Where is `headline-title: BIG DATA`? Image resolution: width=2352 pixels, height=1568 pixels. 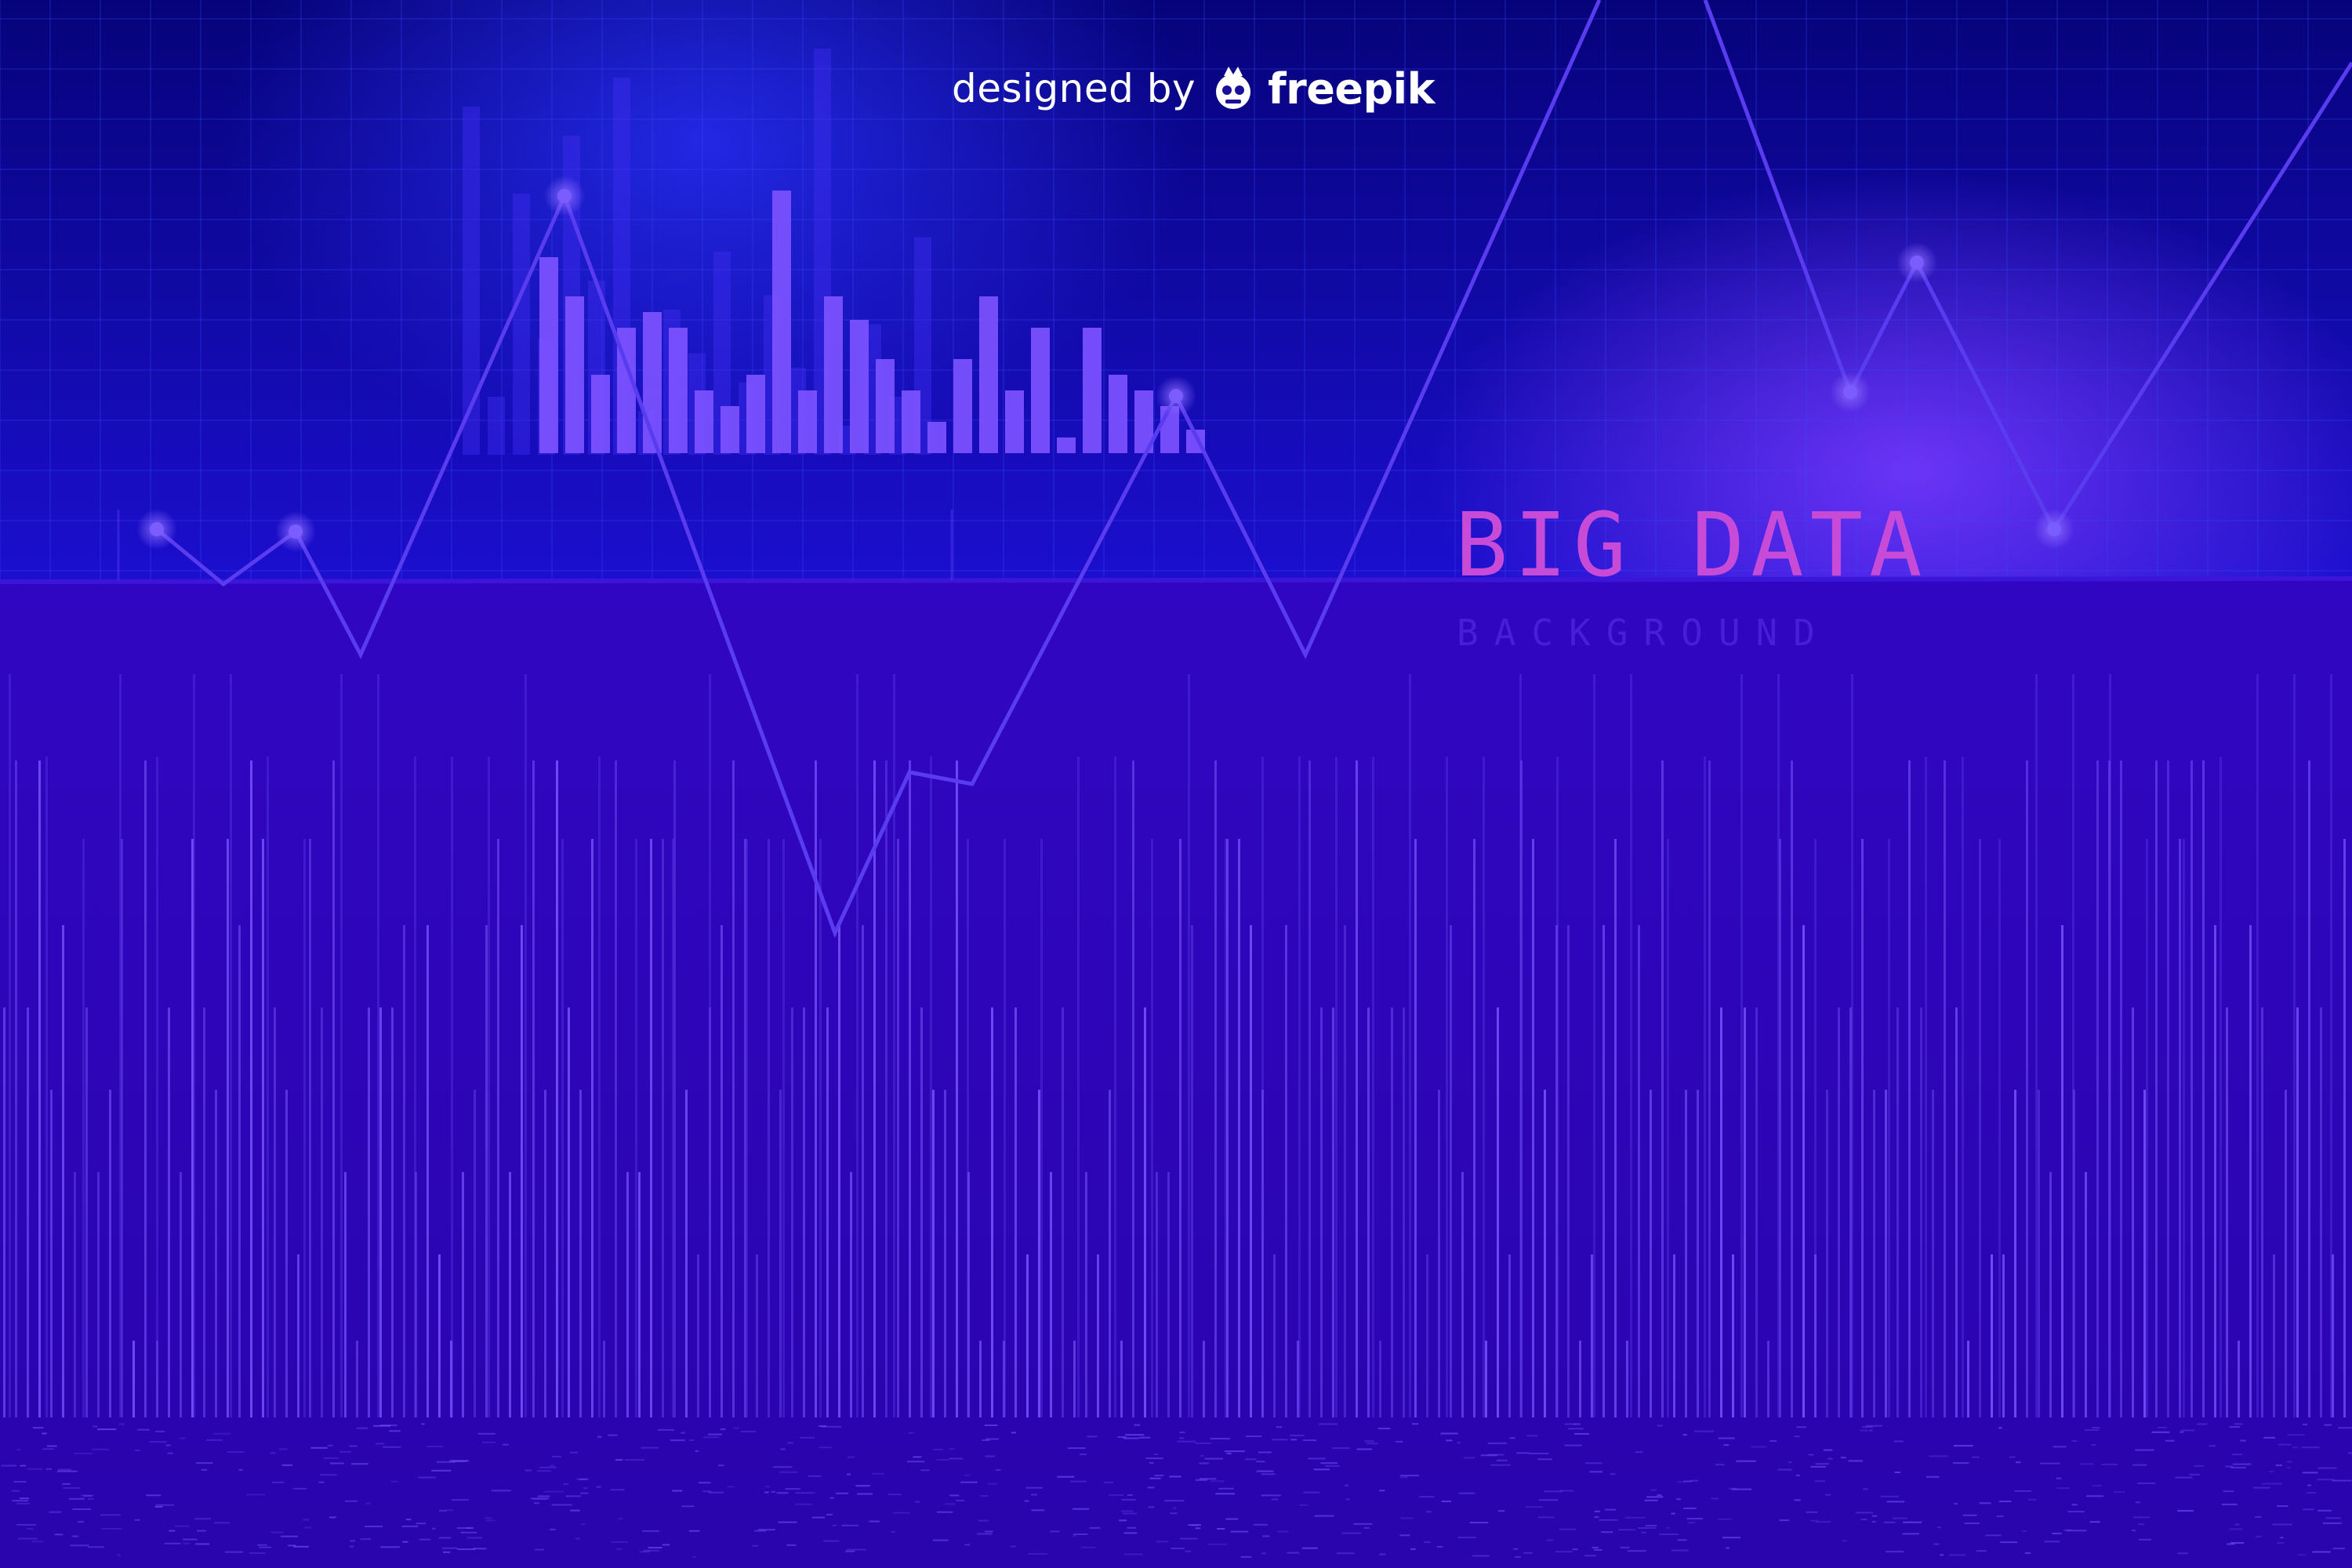
headline-title: BIG DATA is located at coordinates (1692, 546).